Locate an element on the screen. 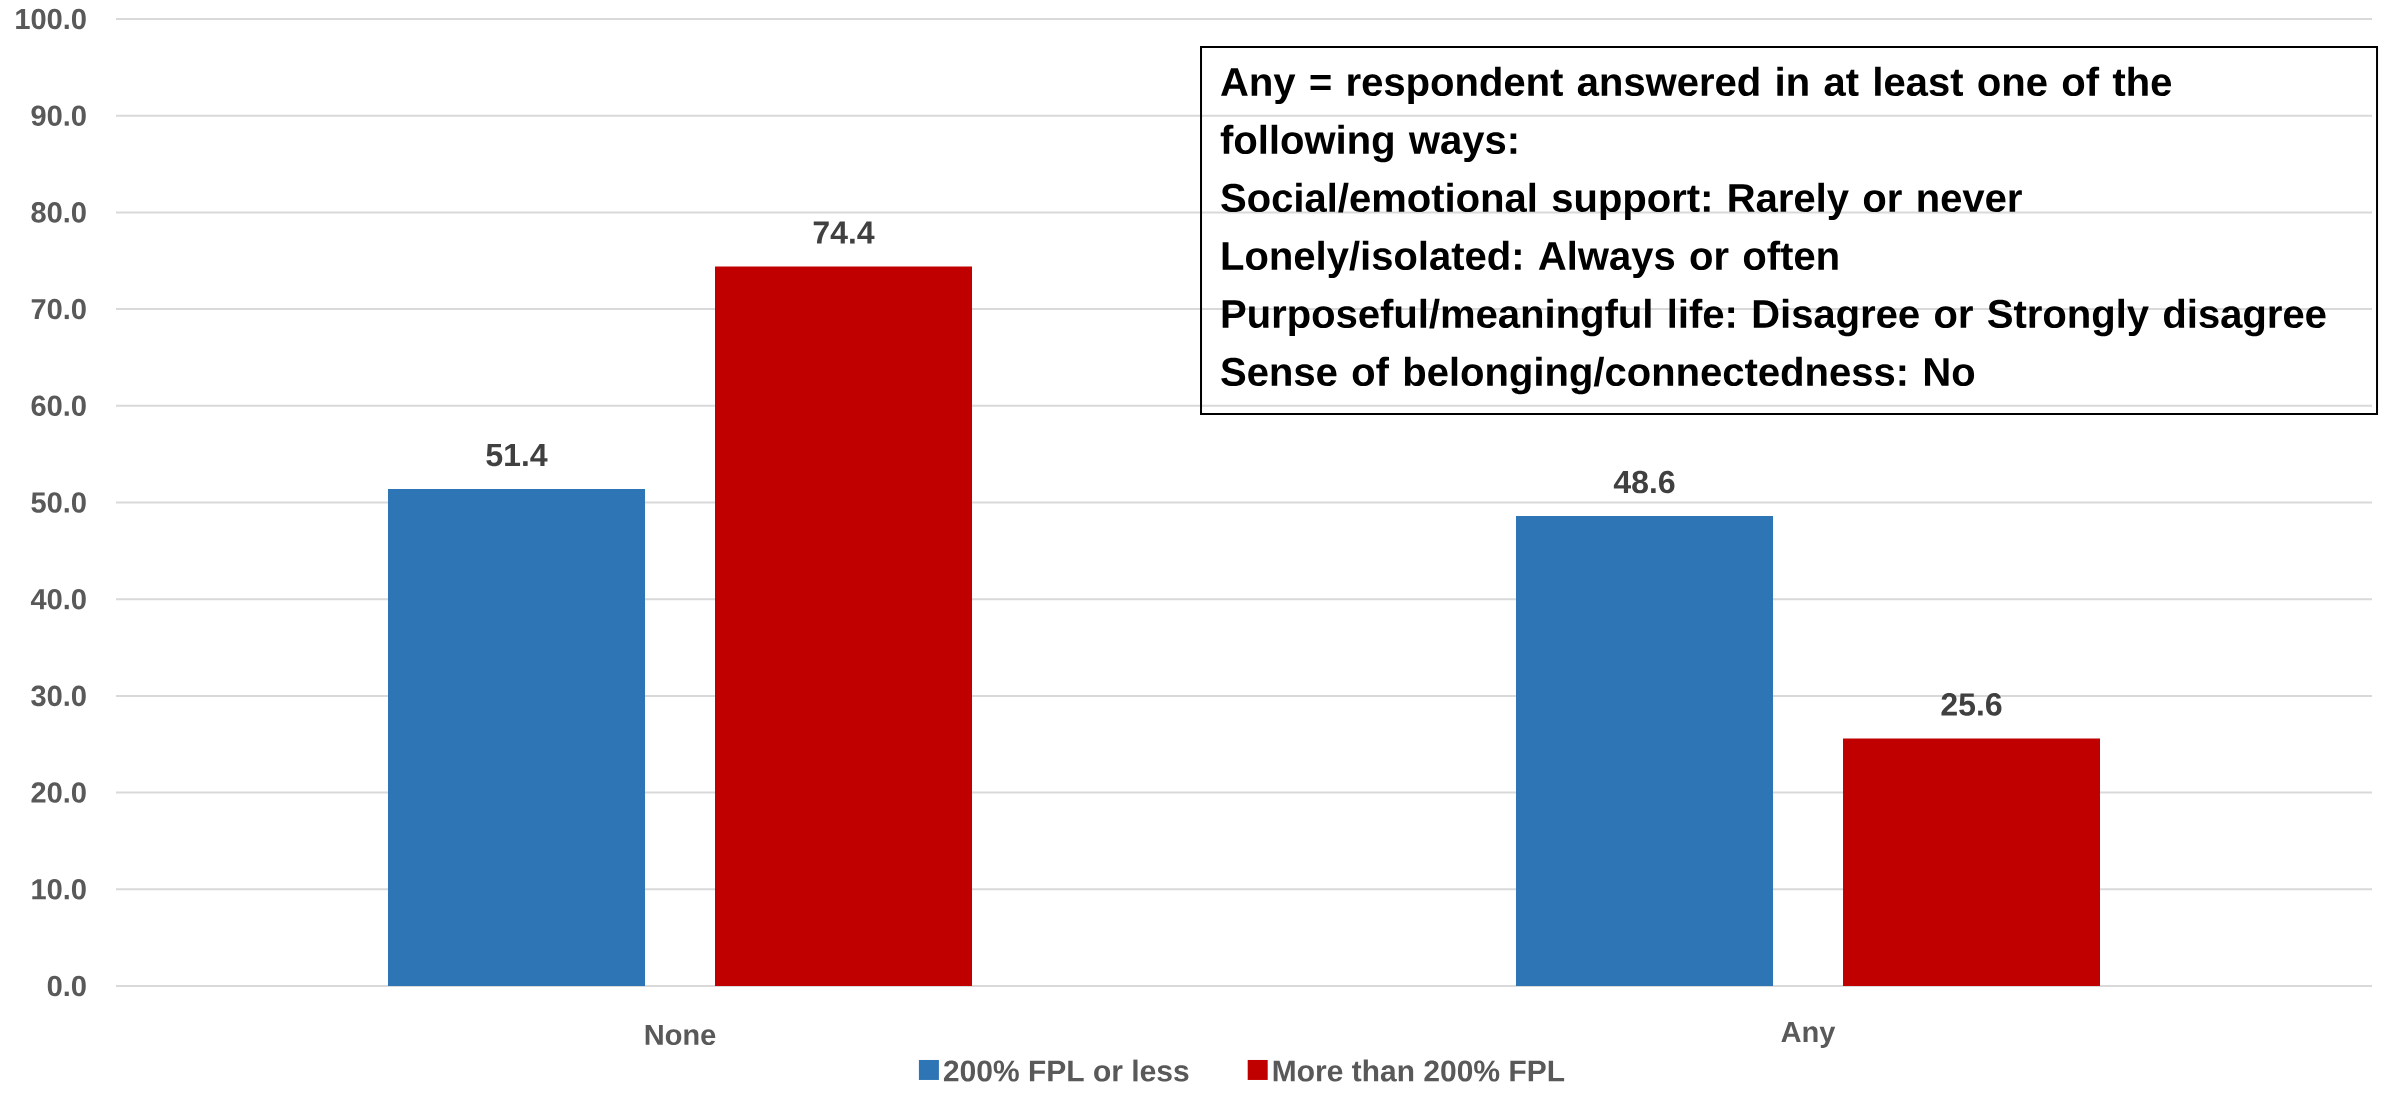  x-tick-label: Any is located at coordinates (1808, 1035).